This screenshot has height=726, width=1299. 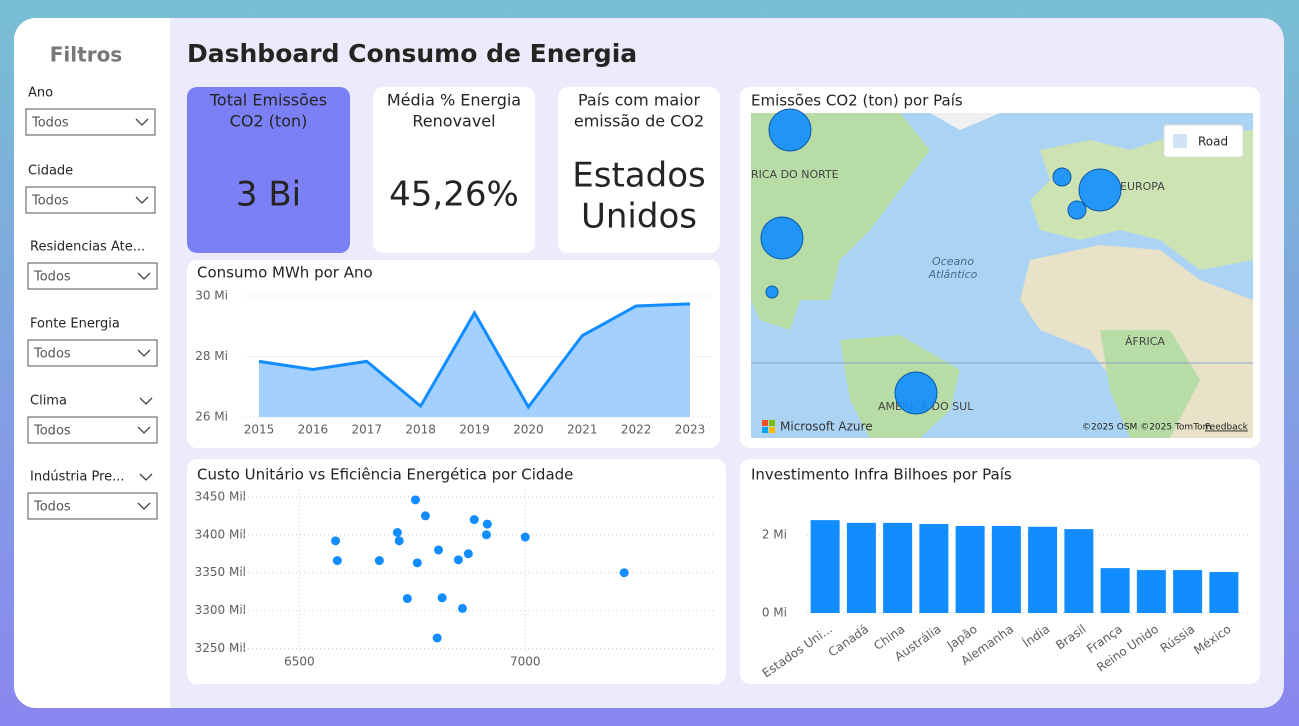 I want to click on kpi-title: Total Emissões, so click(x=268, y=100).